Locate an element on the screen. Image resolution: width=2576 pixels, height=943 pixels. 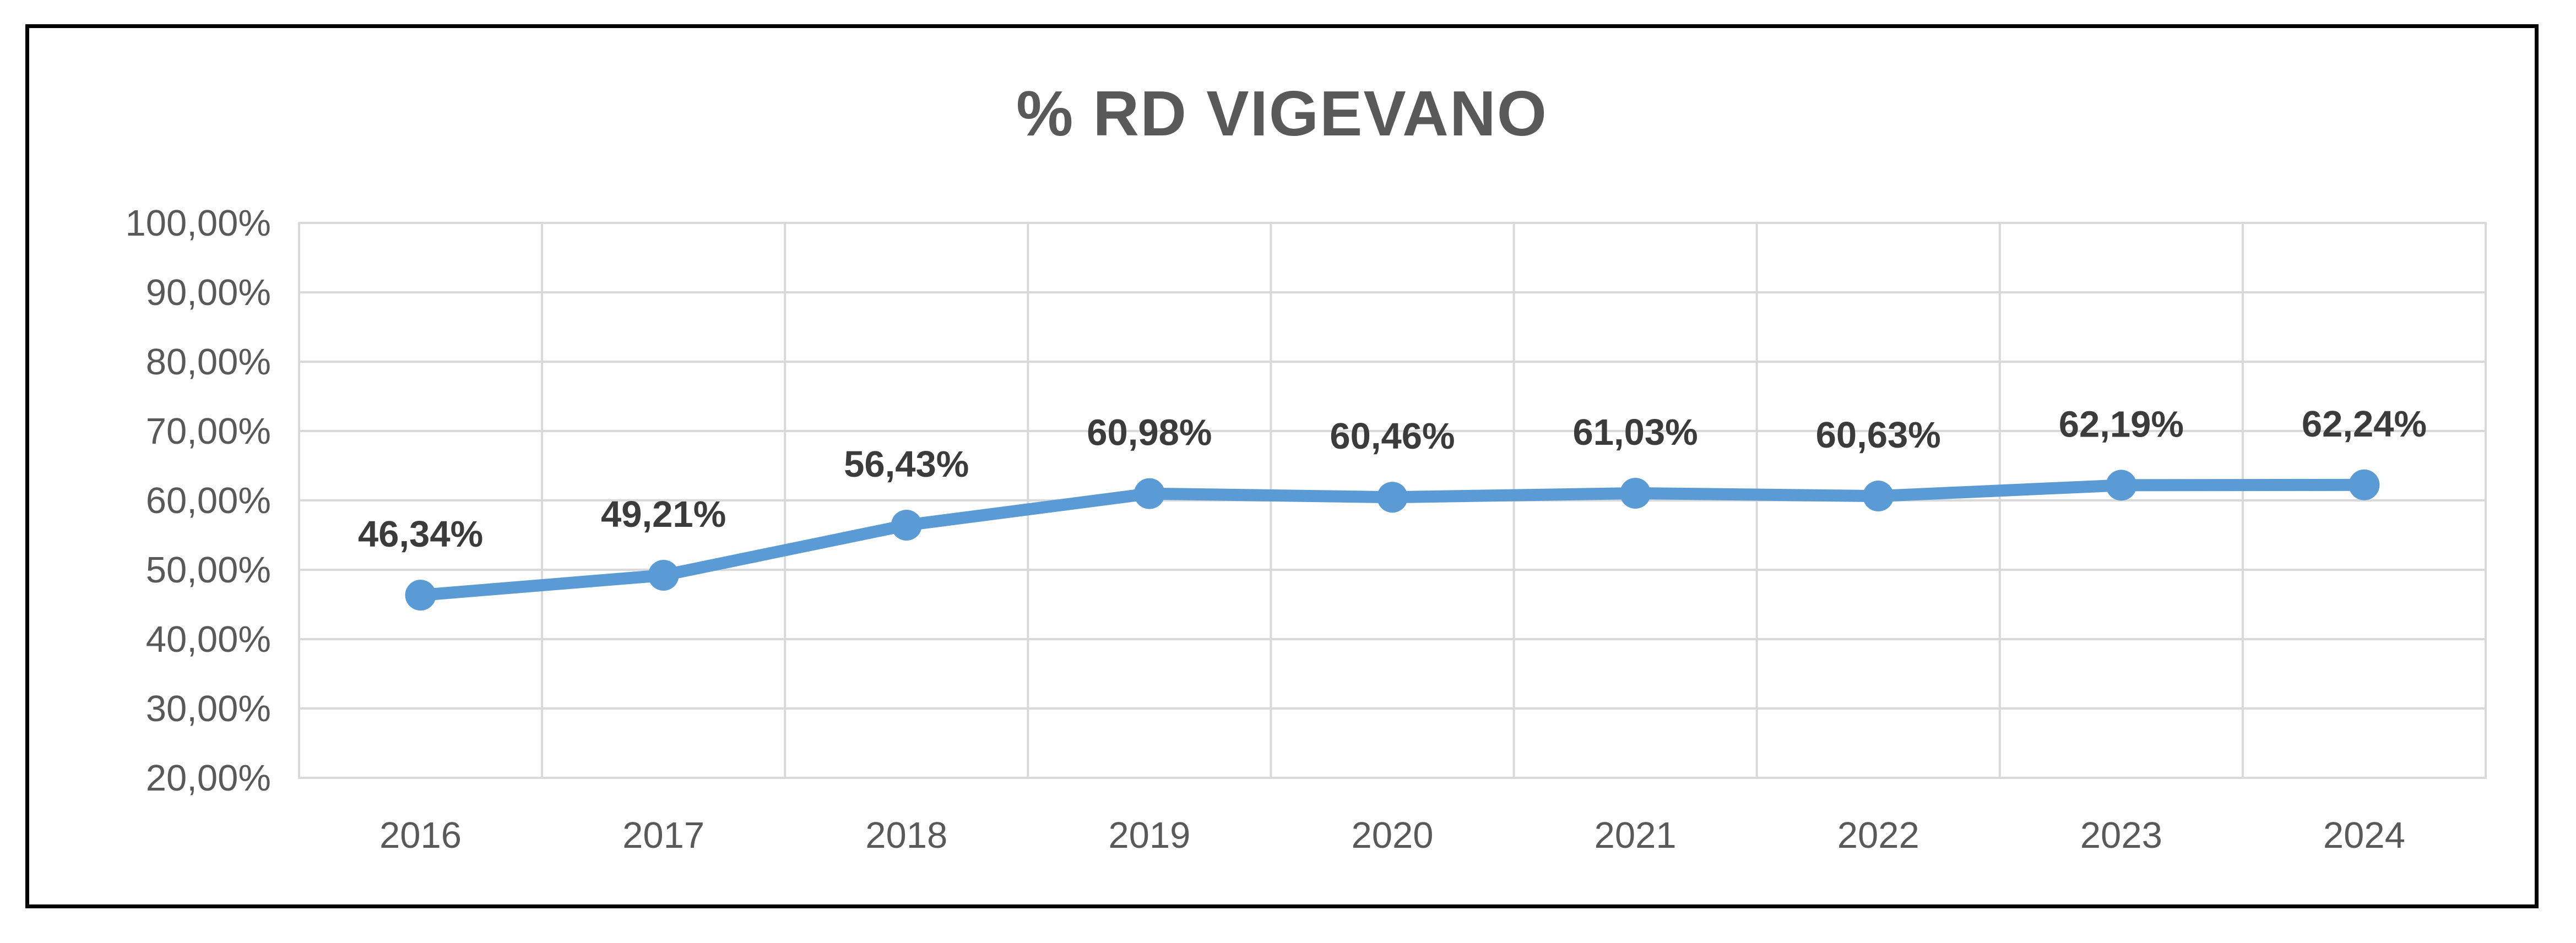
y-tick-label: 60,00% is located at coordinates (208, 500).